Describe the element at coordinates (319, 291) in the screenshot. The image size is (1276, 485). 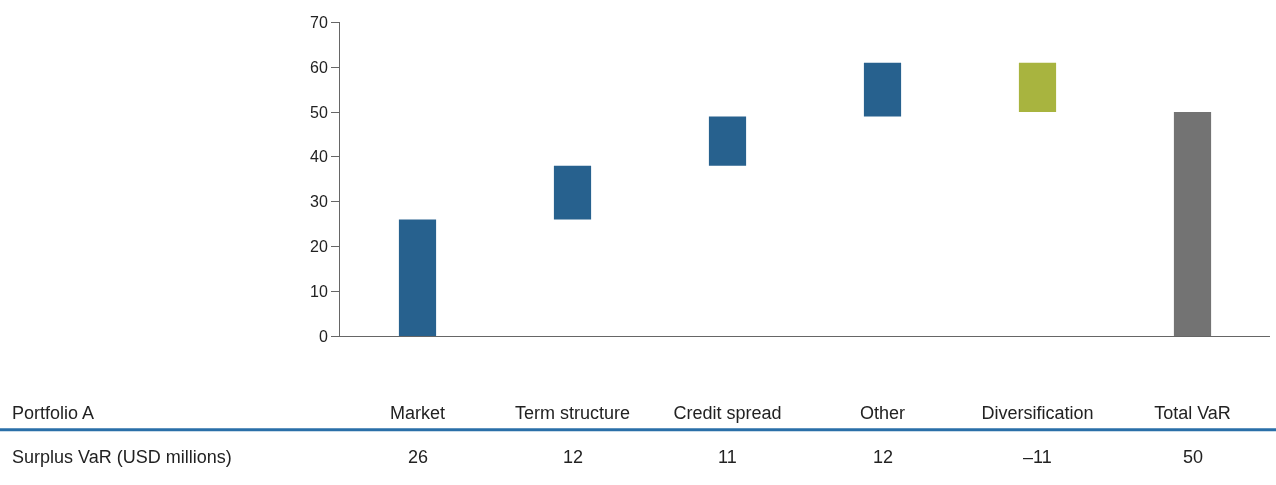
I see `y-tick-label: 10` at that location.